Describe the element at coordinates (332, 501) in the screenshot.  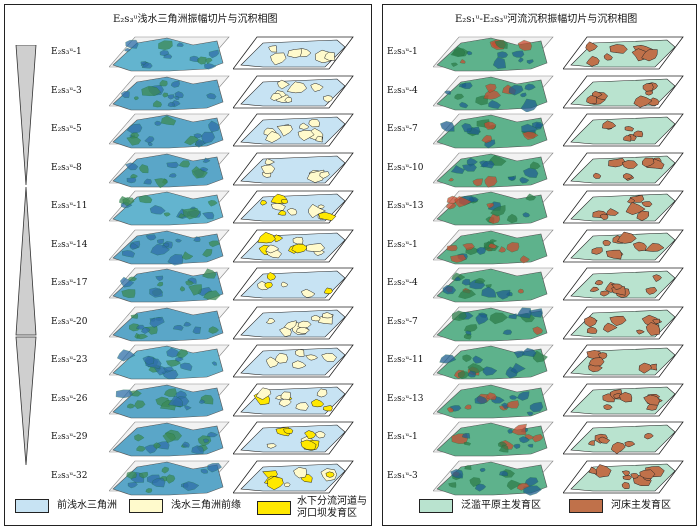
I see `legend-label-channel-line1: 水下分流河道与` at that location.